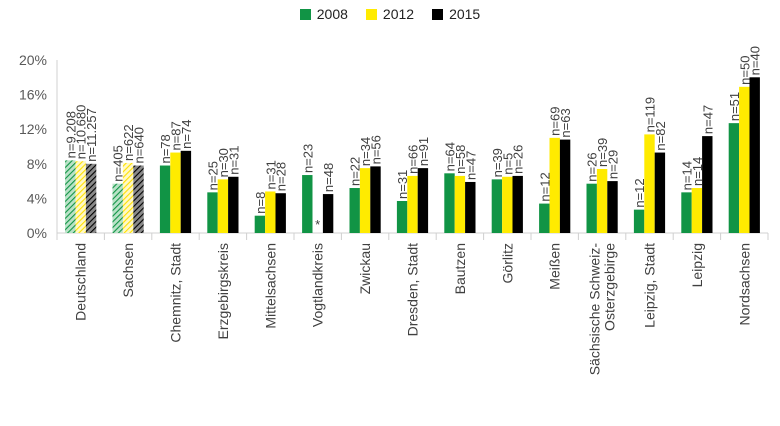  Describe the element at coordinates (118, 163) in the screenshot. I see `n-label: n=405` at that location.